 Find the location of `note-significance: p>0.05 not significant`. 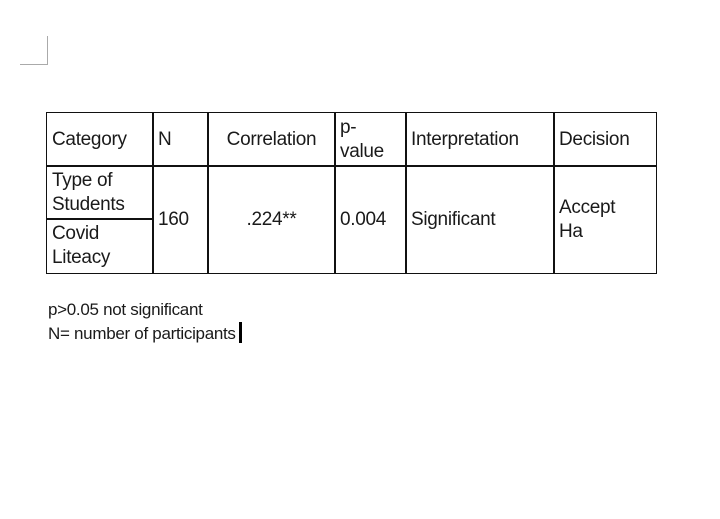

note-significance: p>0.05 not significant is located at coordinates (125, 309).